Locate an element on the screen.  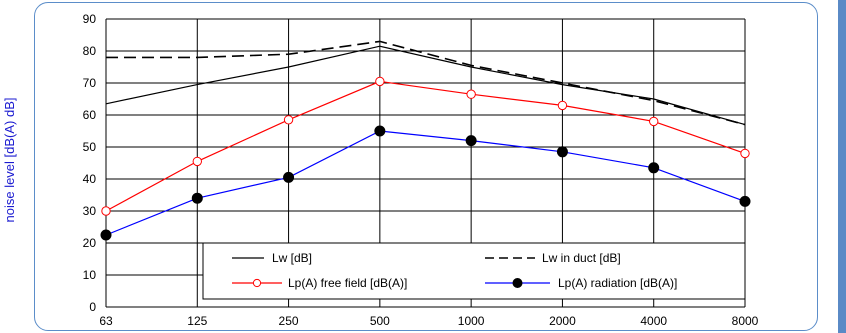
y-tick-label: 60 is located at coordinates (90, 115).